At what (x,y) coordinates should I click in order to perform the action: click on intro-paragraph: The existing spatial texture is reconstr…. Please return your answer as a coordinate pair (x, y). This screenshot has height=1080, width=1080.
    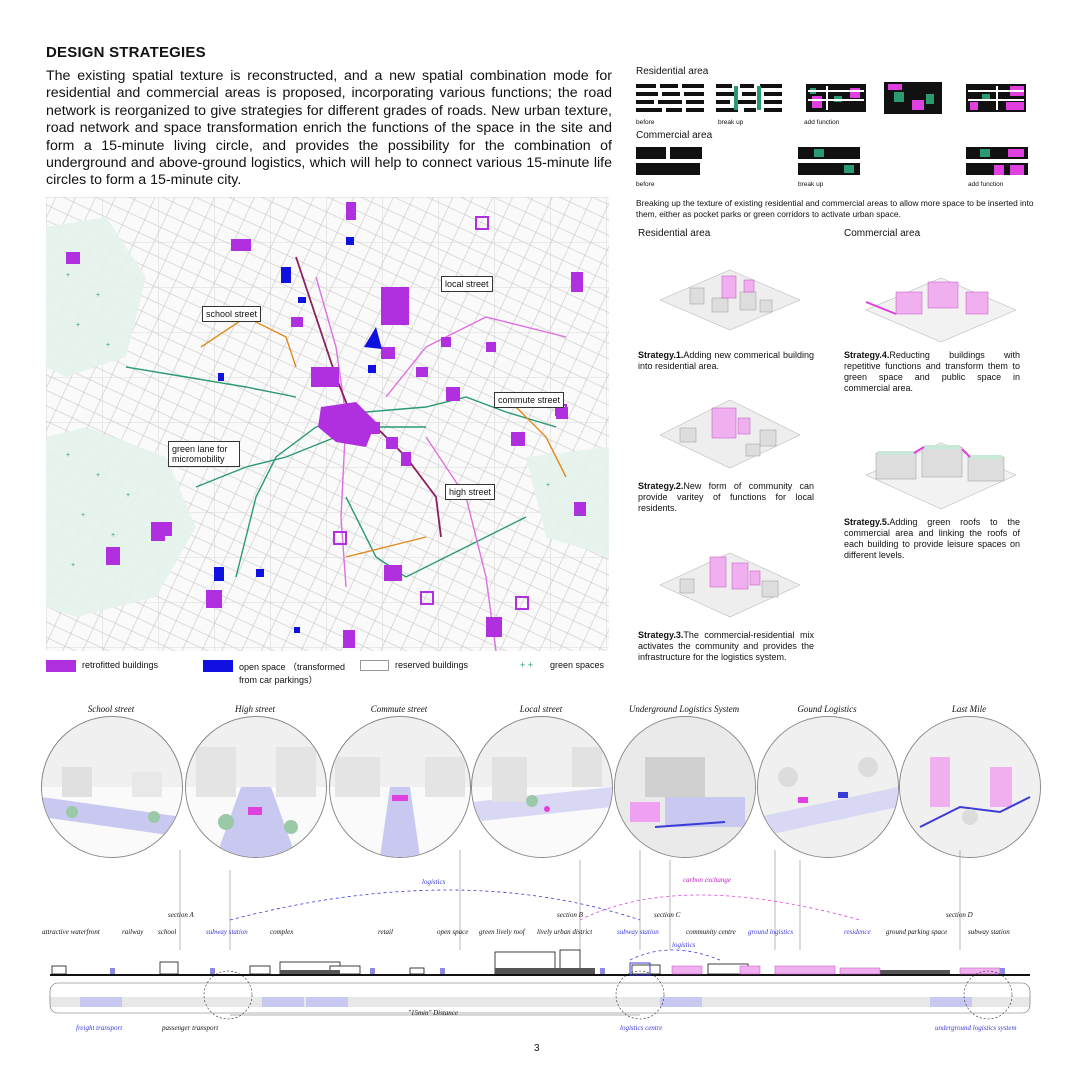
    Looking at the image, I should click on (329, 128).